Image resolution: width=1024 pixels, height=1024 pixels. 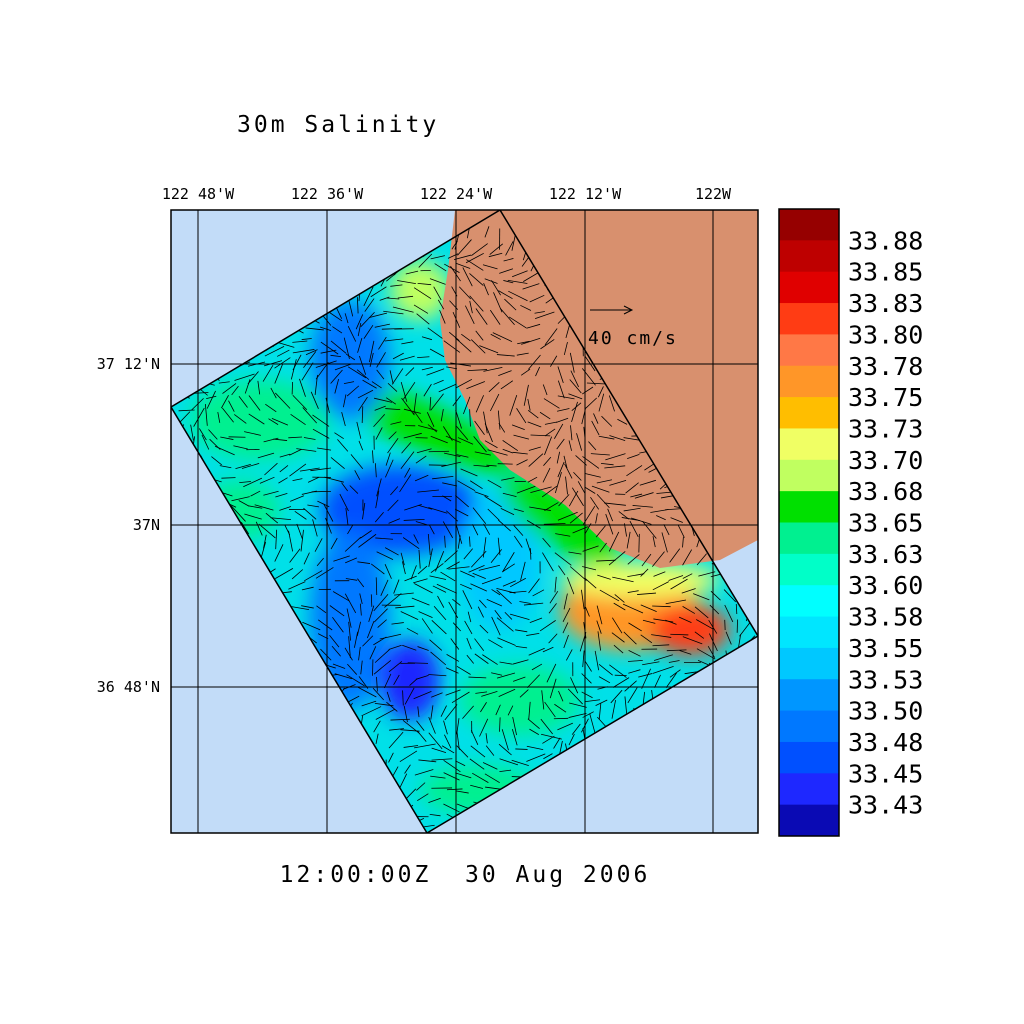 I want to click on colorbar-label: 33.85, so click(x=885, y=272).